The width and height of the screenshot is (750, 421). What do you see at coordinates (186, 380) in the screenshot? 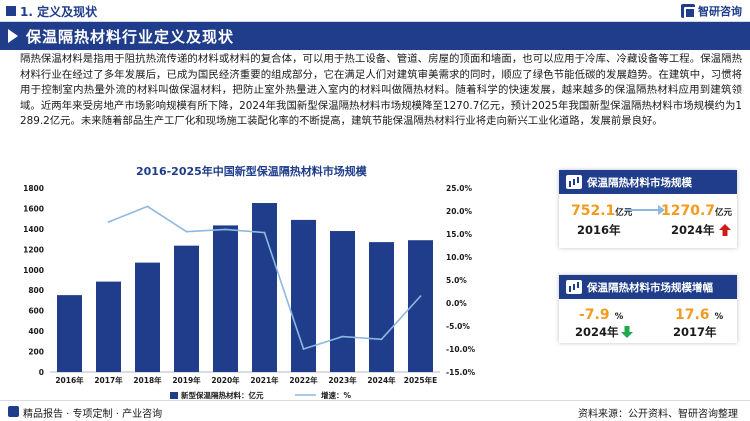
I see `x-tick-label: 2019年` at bounding box center [186, 380].